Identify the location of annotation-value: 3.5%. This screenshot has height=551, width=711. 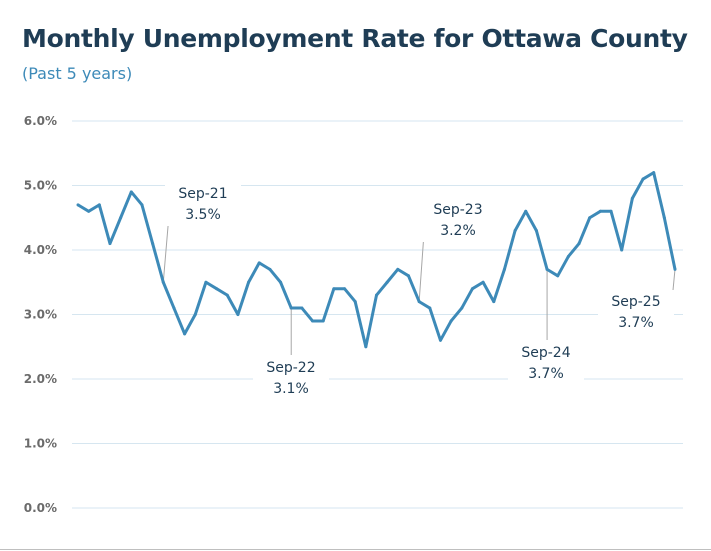
(203, 215).